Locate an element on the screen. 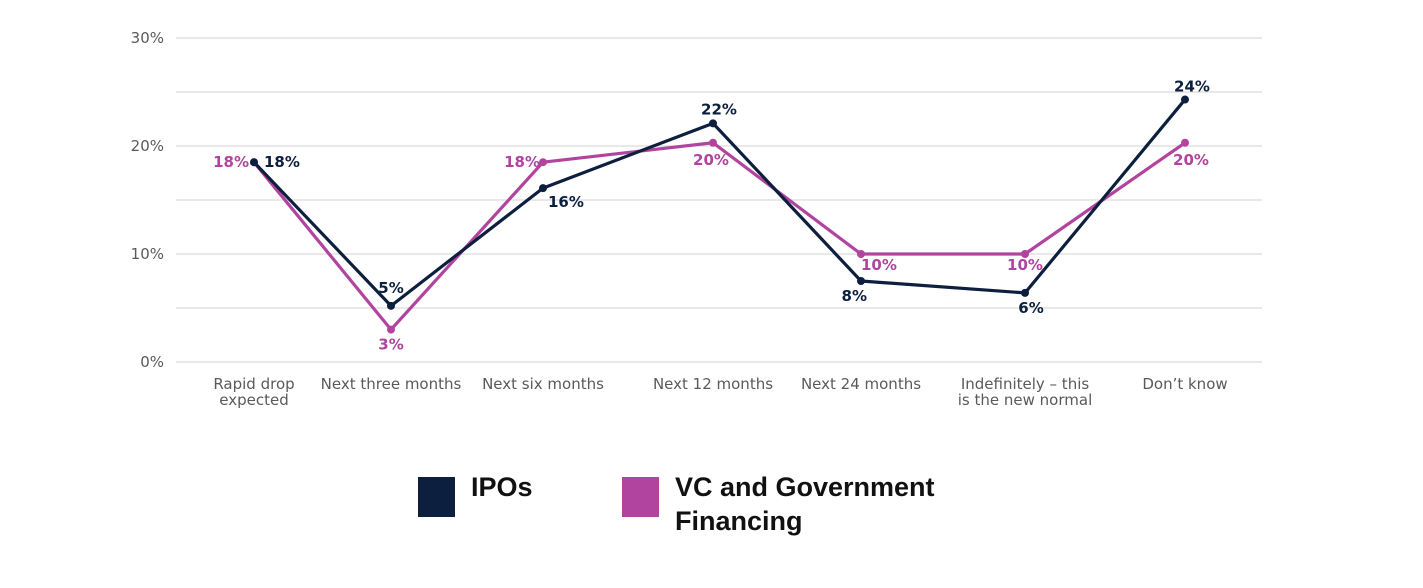 Image resolution: width=1423 pixels, height=588 pixels. x-category-label: is the new normal is located at coordinates (1025, 400).